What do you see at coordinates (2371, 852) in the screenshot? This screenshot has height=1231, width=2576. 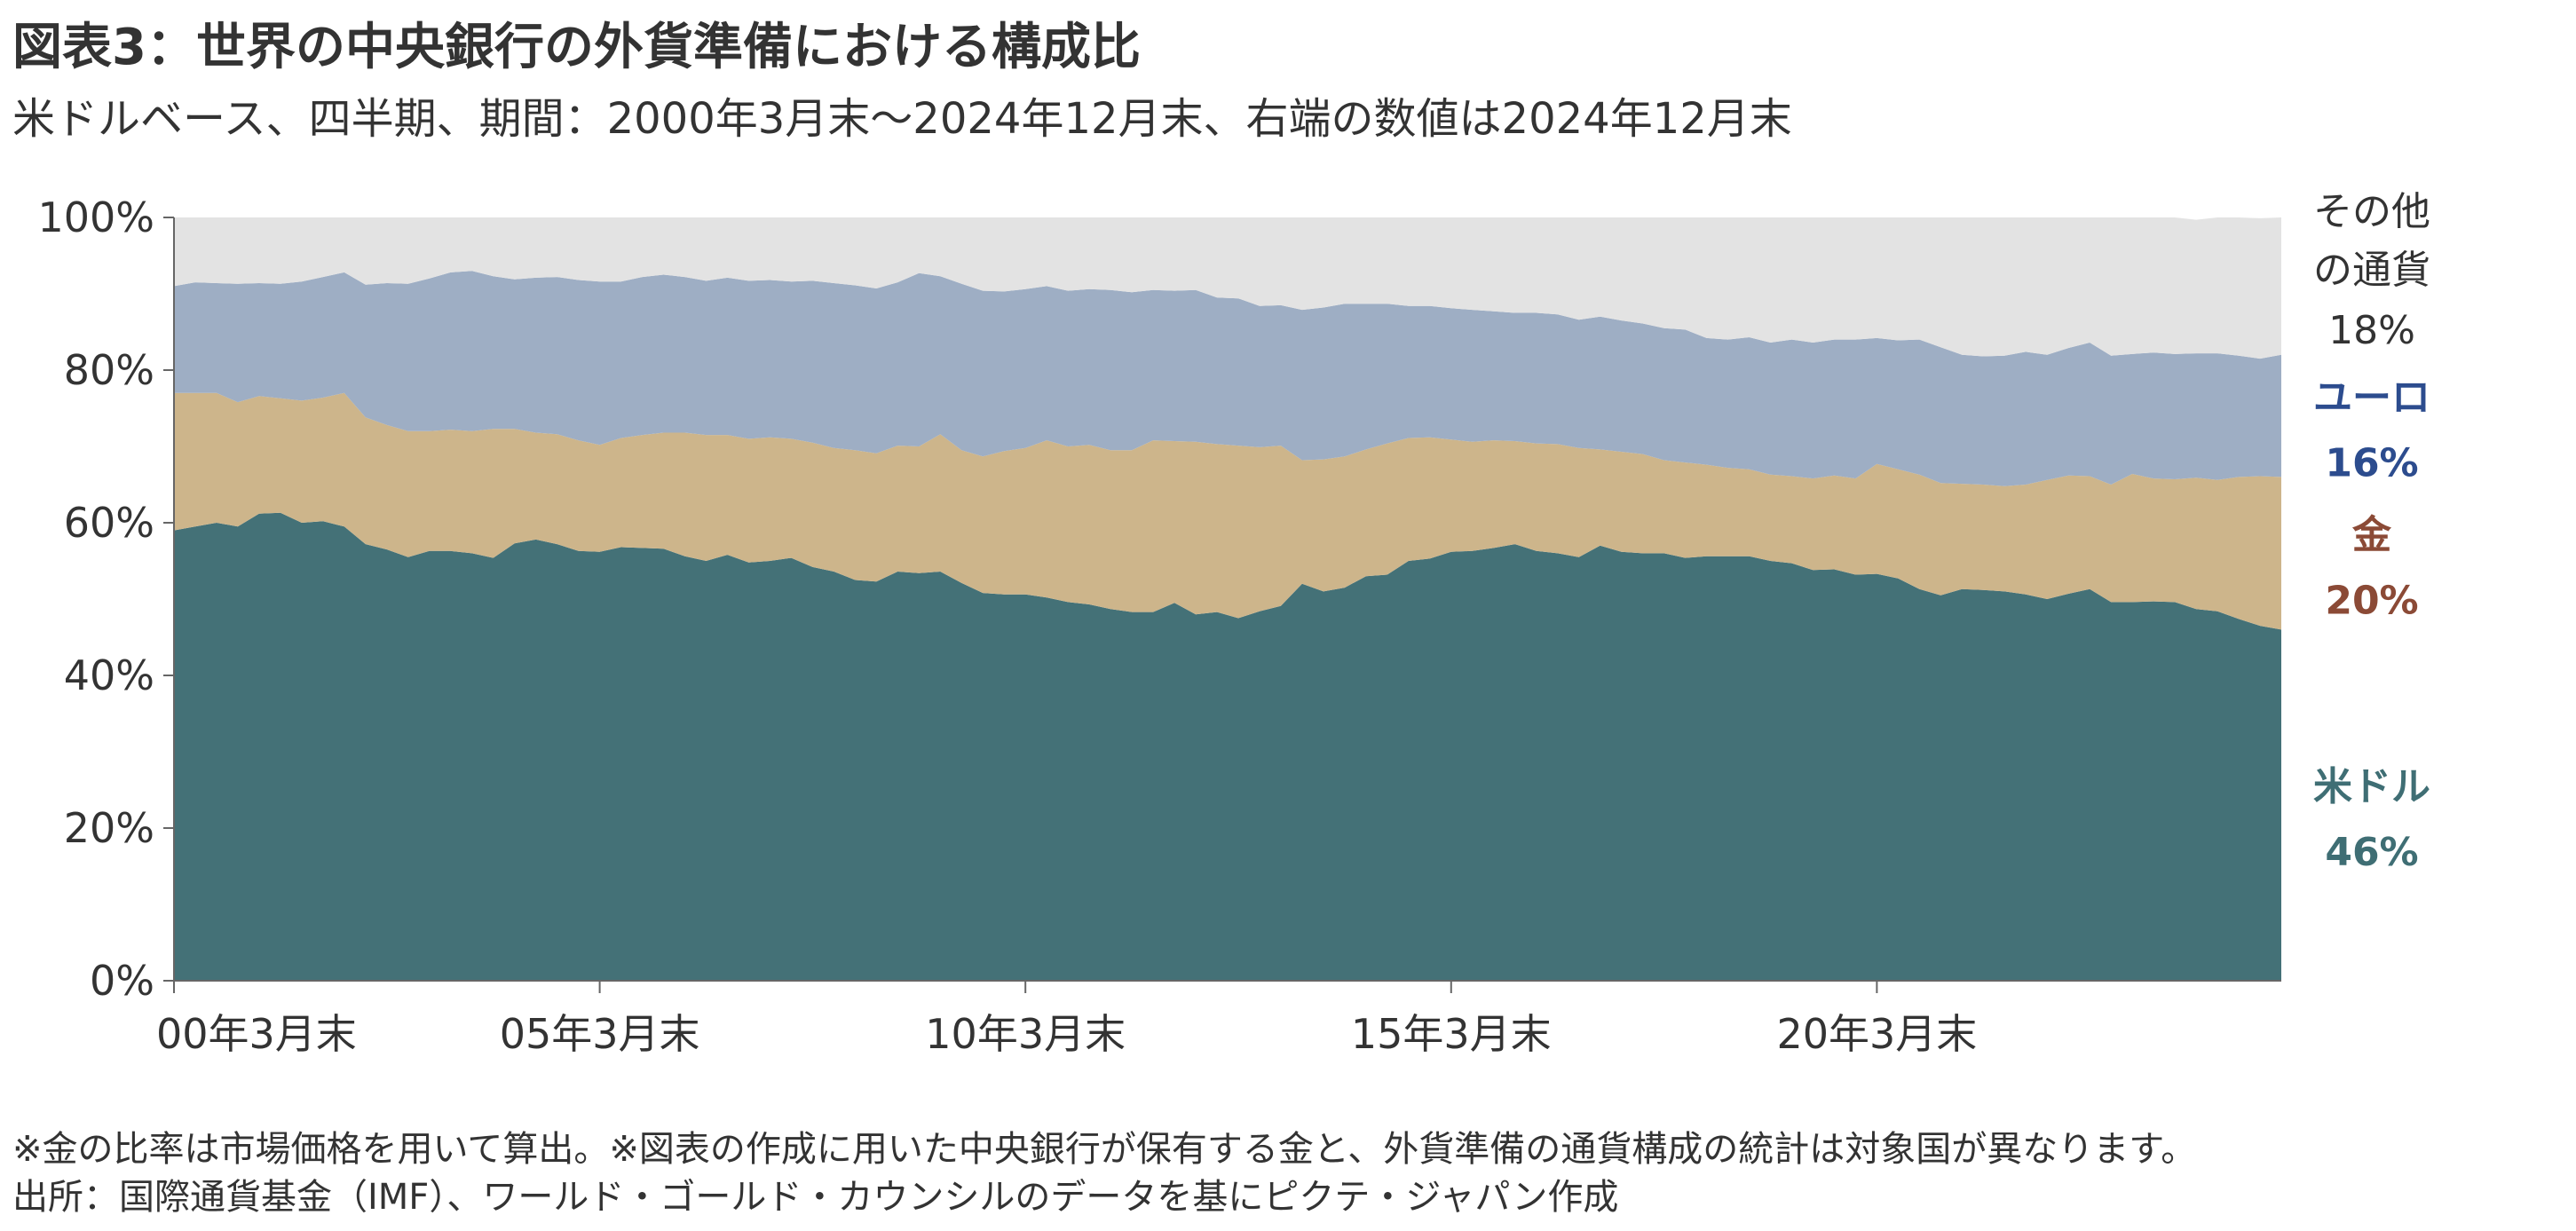 I see `series-value: 46%` at bounding box center [2371, 852].